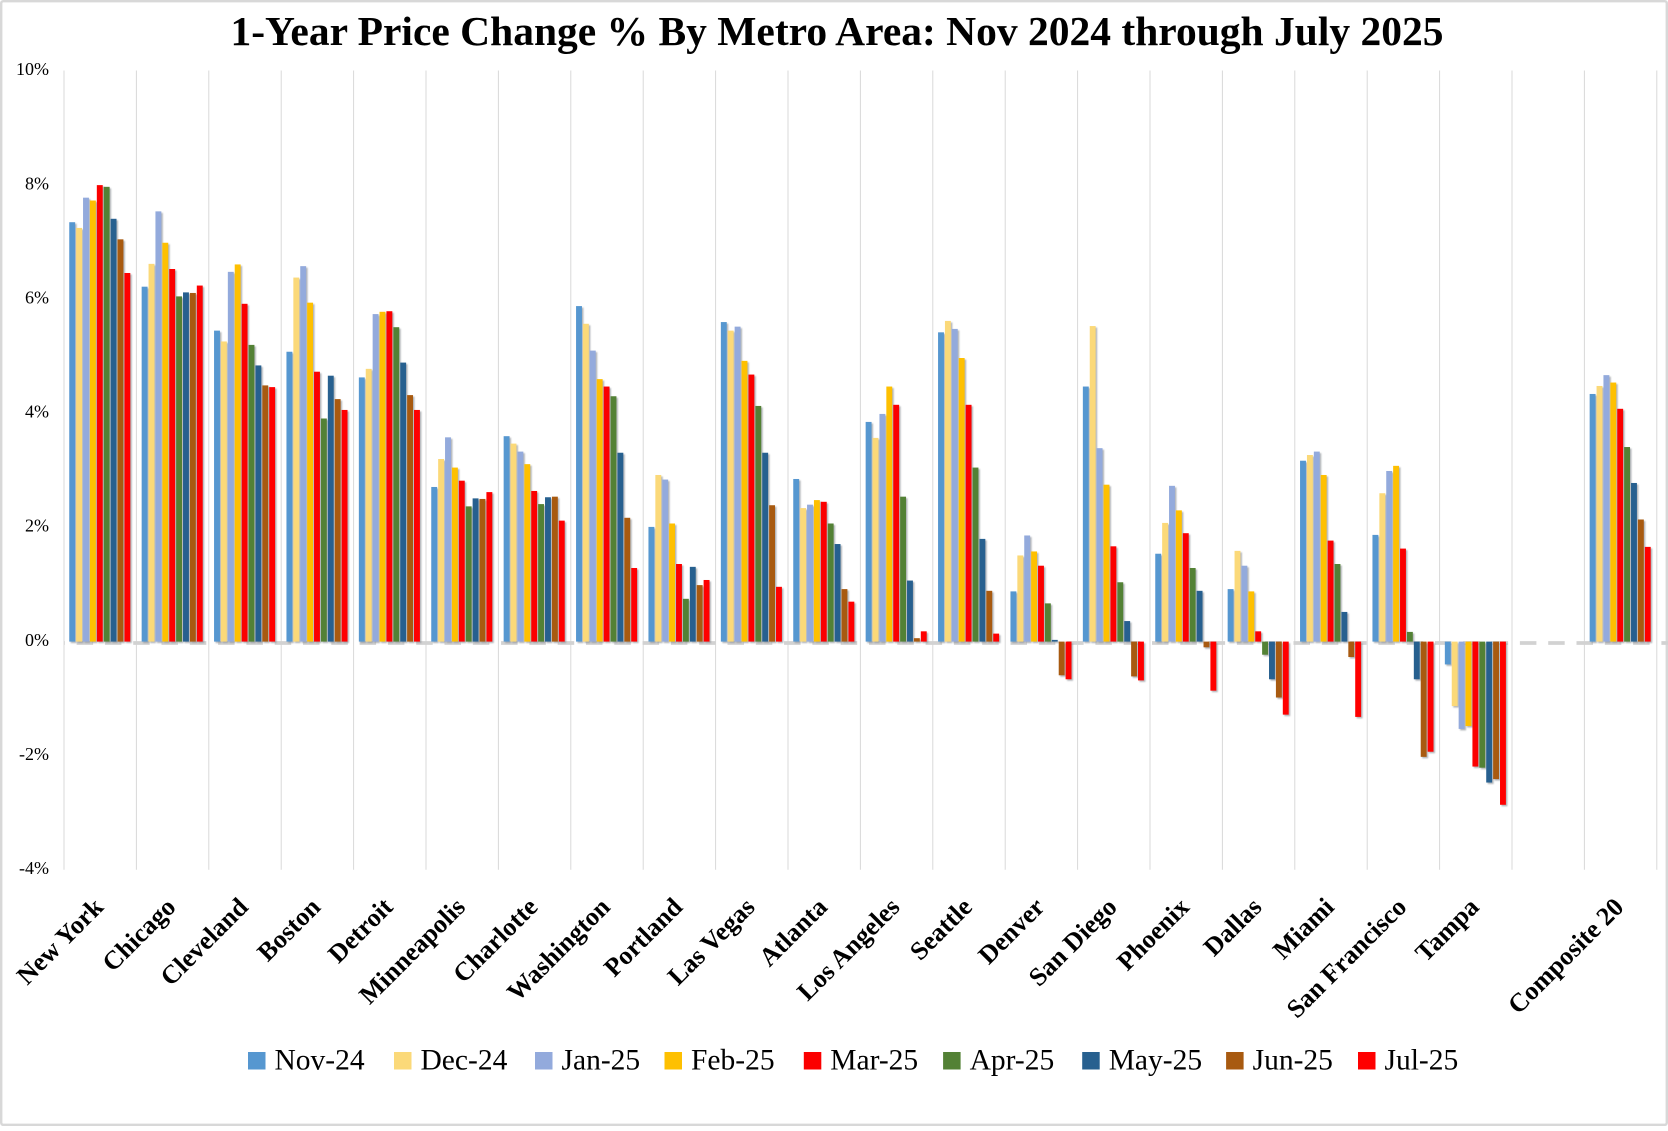 This screenshot has width=1668, height=1131. What do you see at coordinates (733, 1061) in the screenshot?
I see `svg-text: Feb-25` at bounding box center [733, 1061].